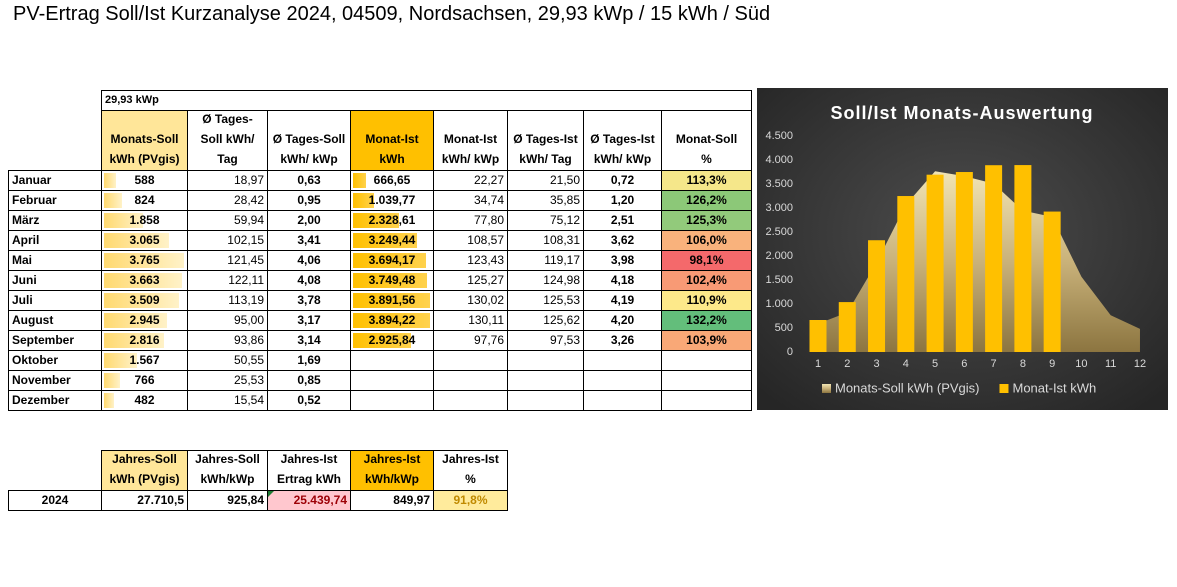 The height and width of the screenshot is (587, 1177). I want to click on cell-text: 130,11, so click(486, 320).